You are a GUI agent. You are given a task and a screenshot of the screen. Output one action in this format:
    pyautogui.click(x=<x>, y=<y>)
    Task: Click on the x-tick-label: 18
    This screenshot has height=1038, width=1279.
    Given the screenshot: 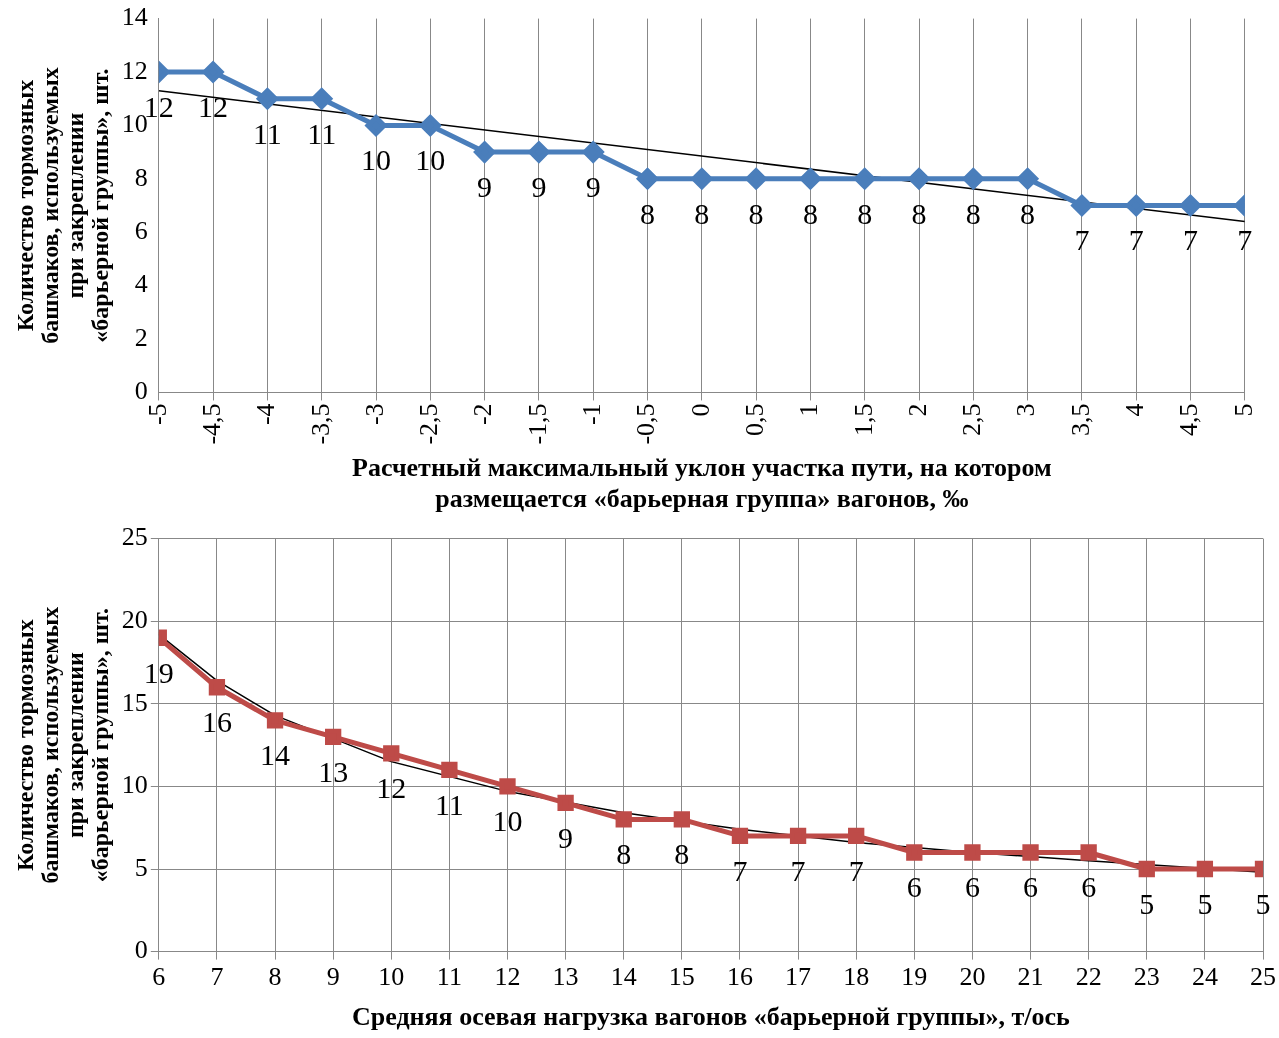 What is the action you would take?
    pyautogui.click(x=856, y=977)
    